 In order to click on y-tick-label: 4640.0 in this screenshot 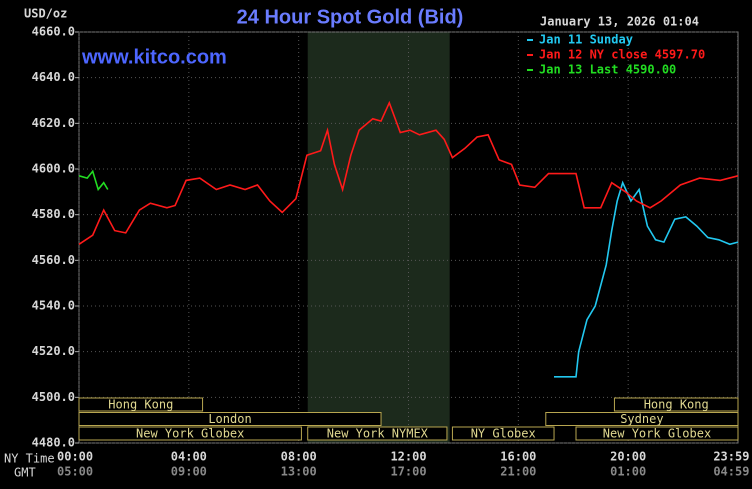, I will do `click(53, 77)`.